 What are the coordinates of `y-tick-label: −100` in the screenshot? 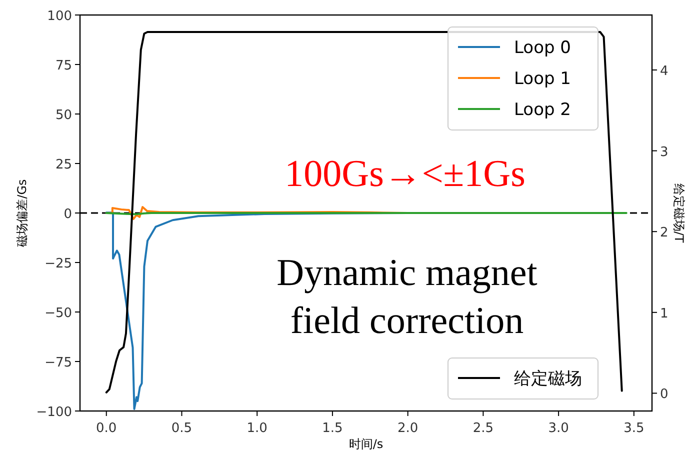 It's located at (54, 412).